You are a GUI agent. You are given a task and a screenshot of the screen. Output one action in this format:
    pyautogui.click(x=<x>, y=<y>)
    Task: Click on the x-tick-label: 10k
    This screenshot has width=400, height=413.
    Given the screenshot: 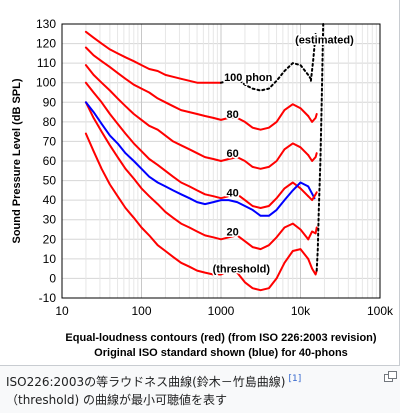 What is the action you would take?
    pyautogui.click(x=301, y=311)
    